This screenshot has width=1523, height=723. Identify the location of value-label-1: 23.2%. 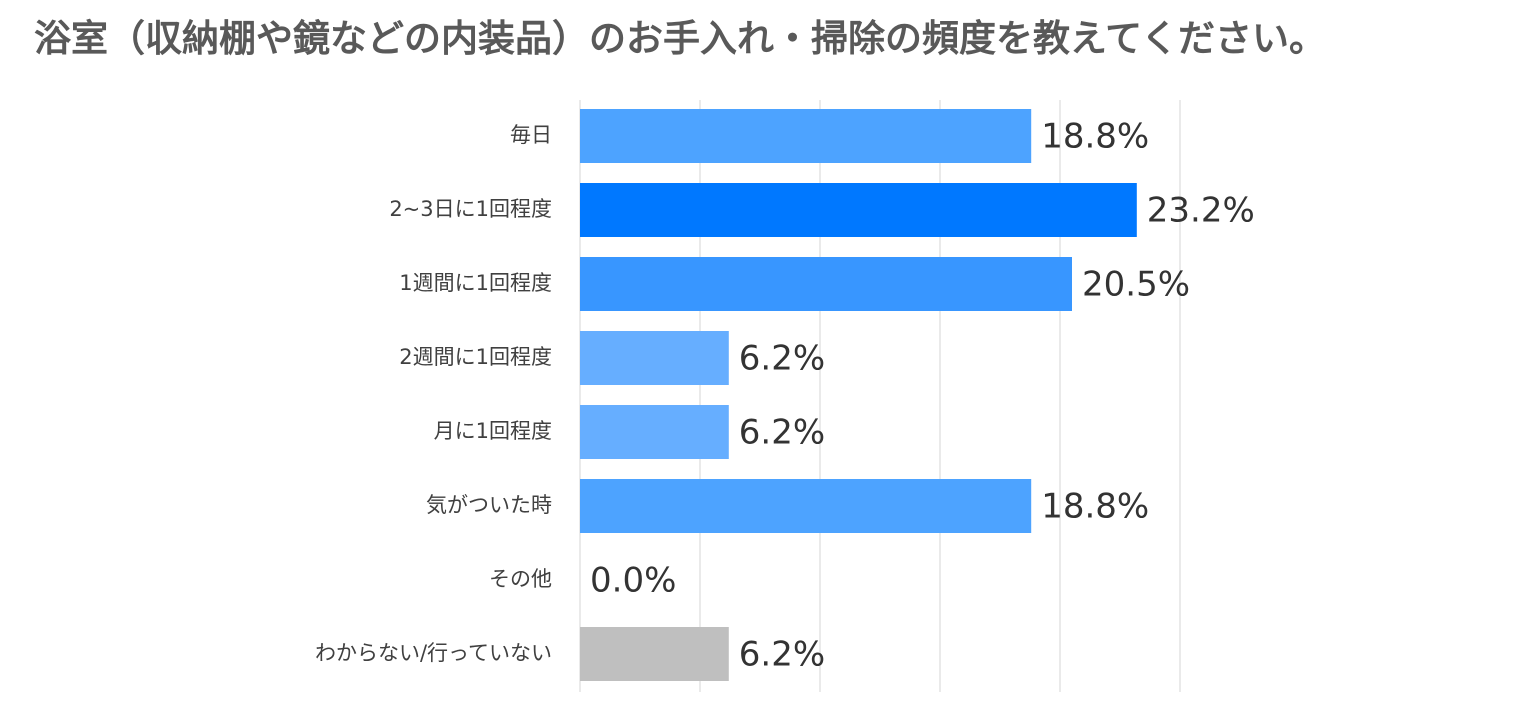
(1201, 211).